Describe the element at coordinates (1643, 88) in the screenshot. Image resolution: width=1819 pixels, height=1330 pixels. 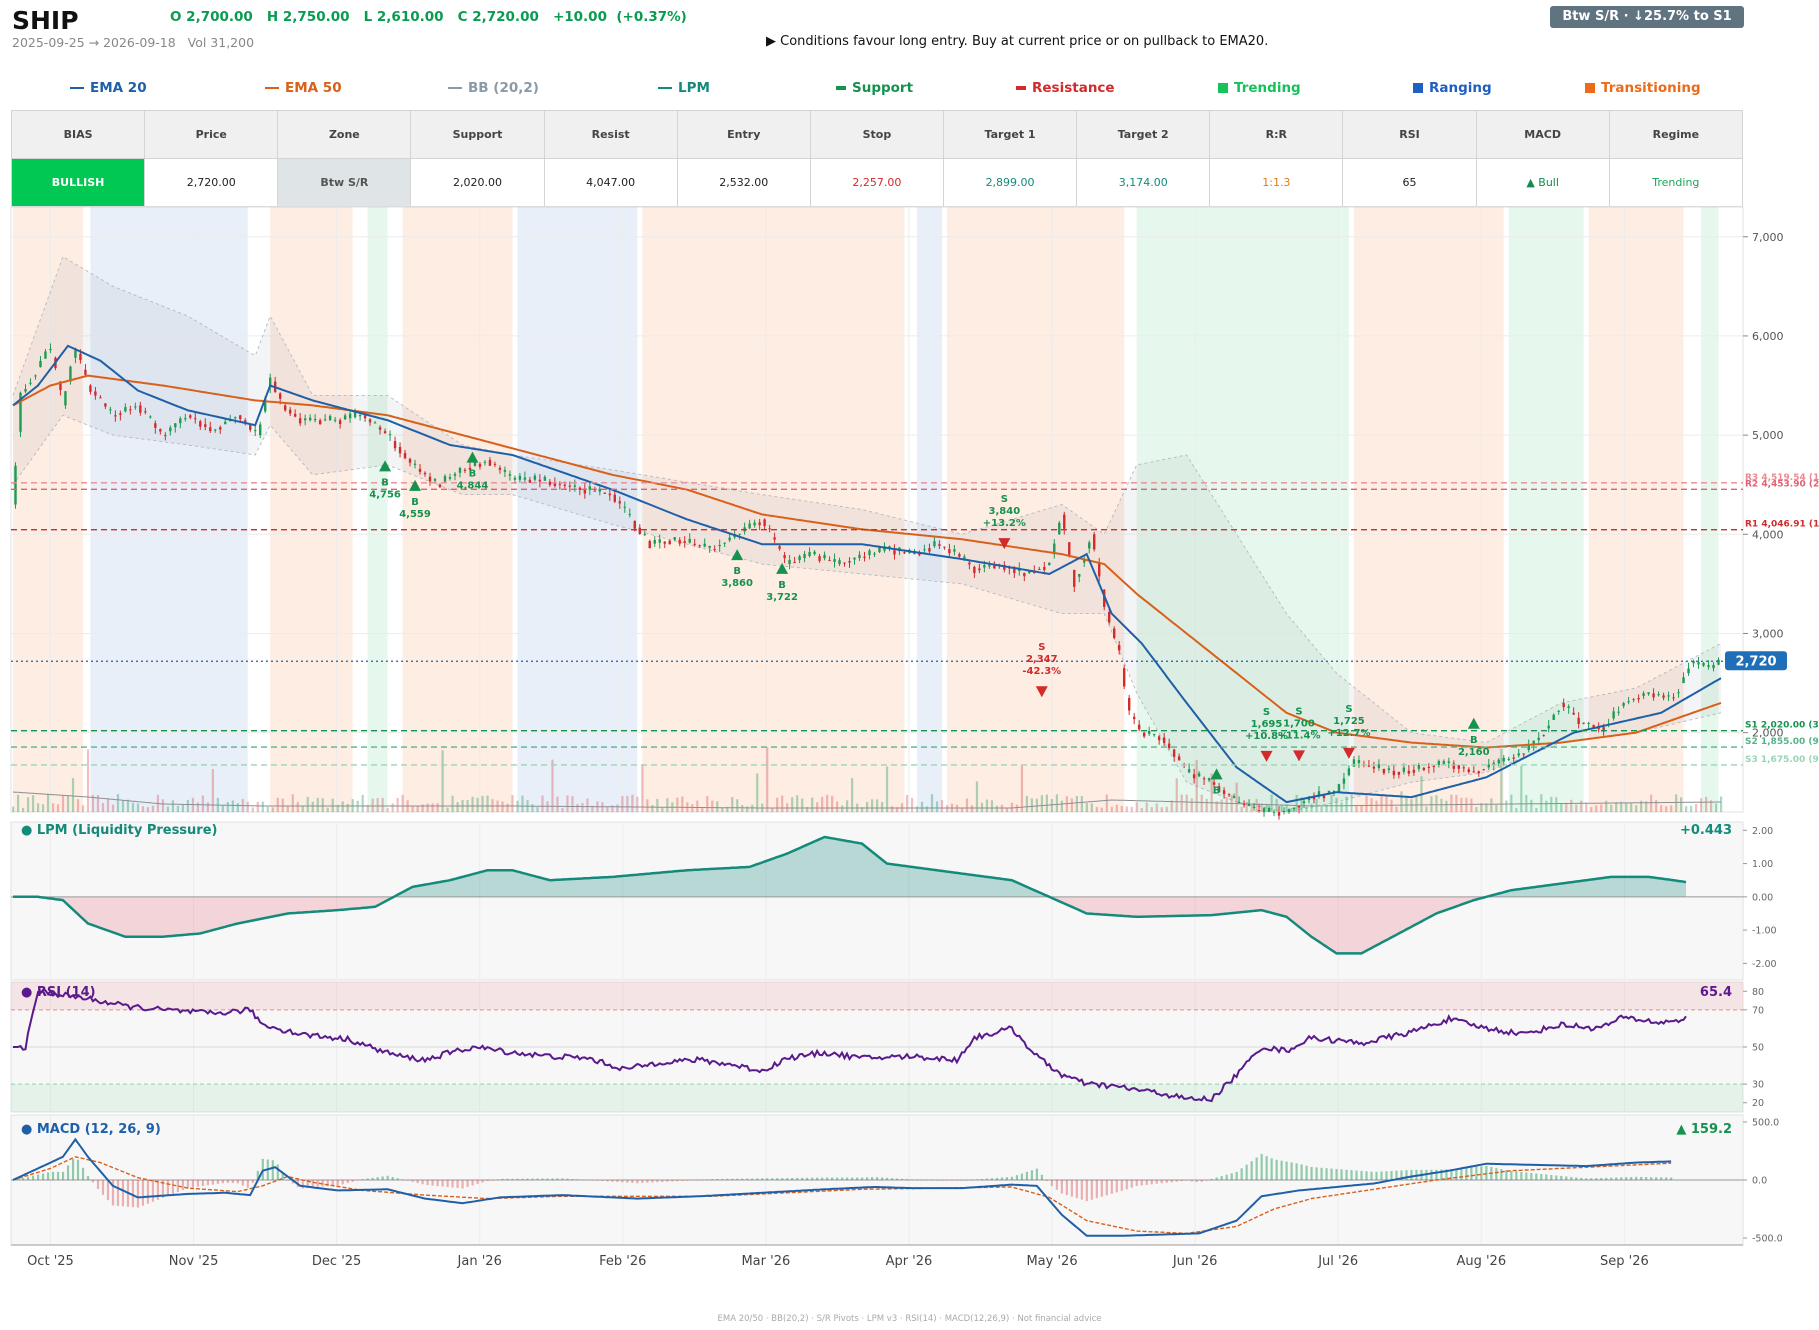
I see `legend-item-transitioning: Transitioning` at that location.